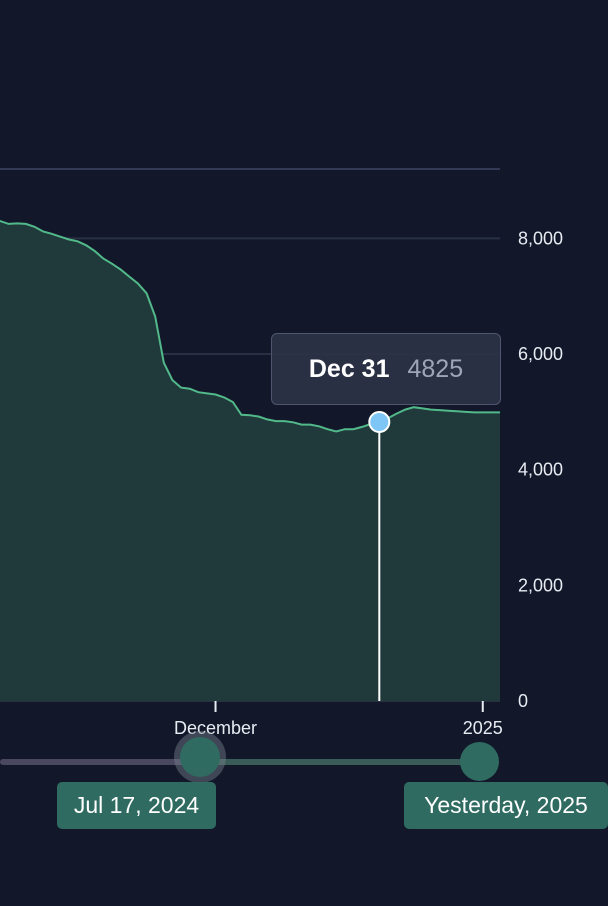  I want to click on y-tick-label: 0, so click(523, 701).